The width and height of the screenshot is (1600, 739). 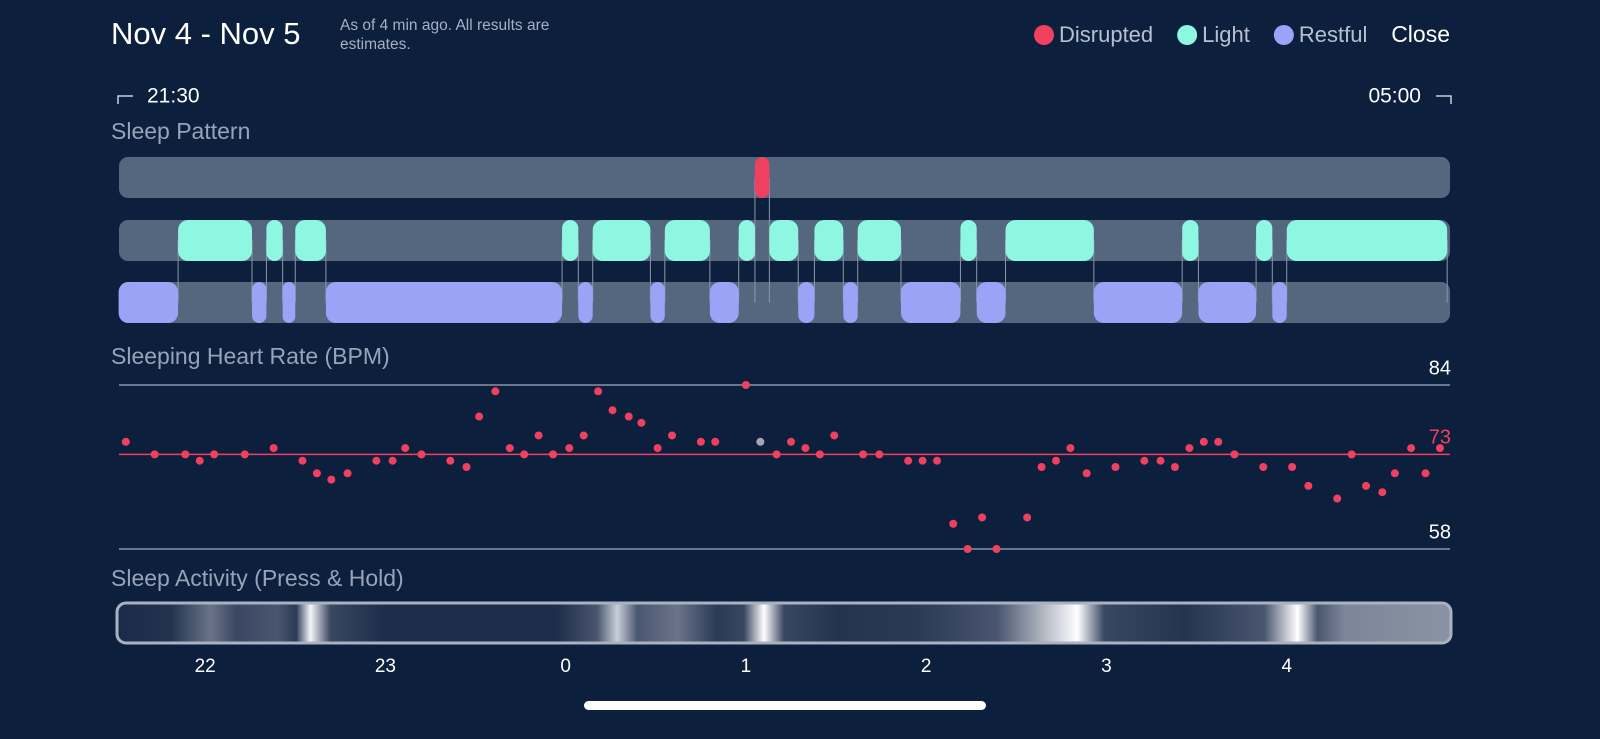 I want to click on activity-bar, so click(x=784, y=623).